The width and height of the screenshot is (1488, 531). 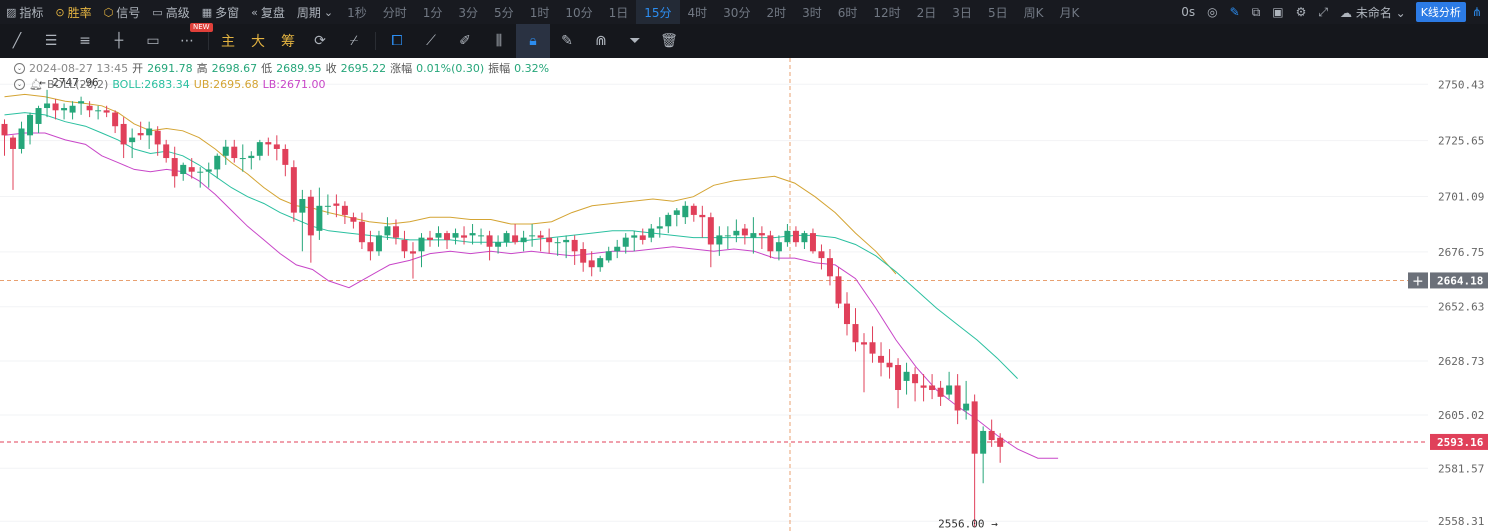 What do you see at coordinates (1301, 12) in the screenshot?
I see `settings-icon: ⚙` at bounding box center [1301, 12].